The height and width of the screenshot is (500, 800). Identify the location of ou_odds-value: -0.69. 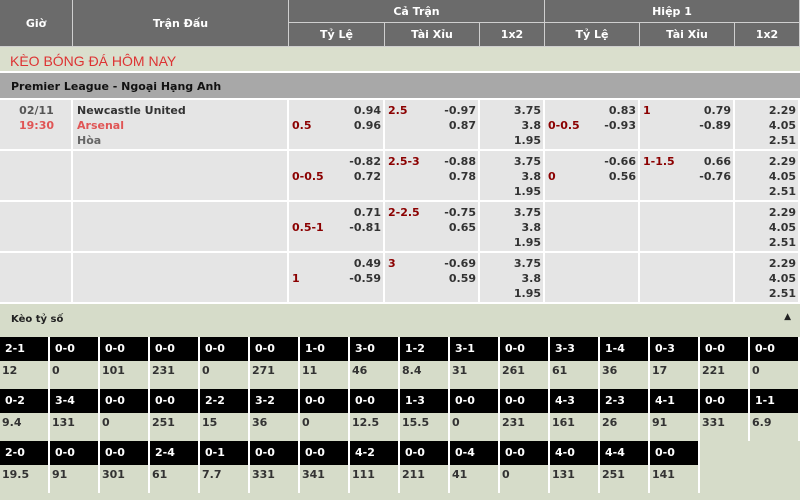
(460, 263).